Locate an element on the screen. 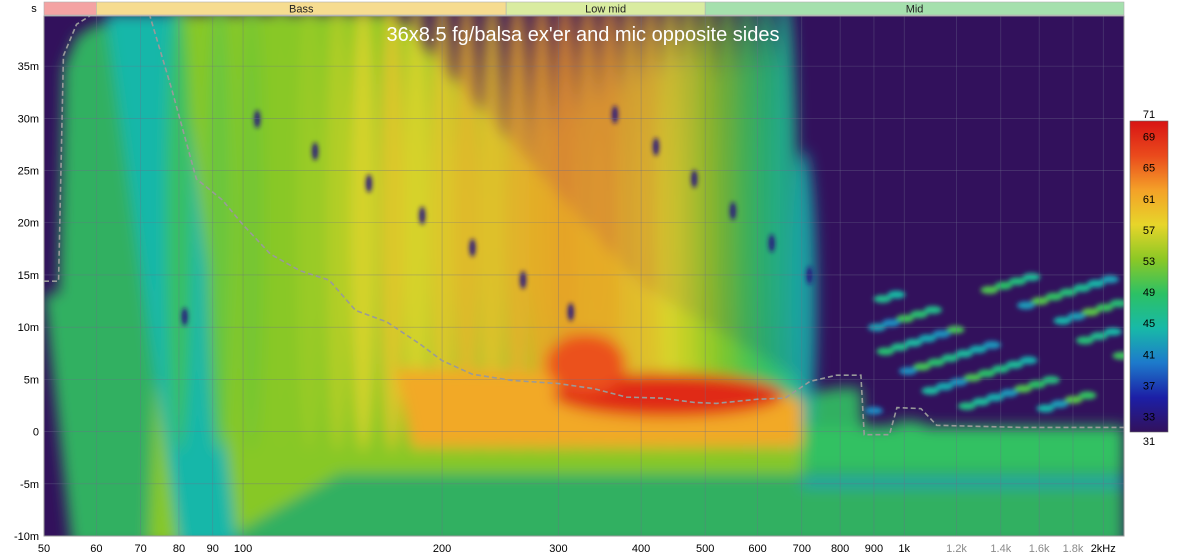 This screenshot has height=560, width=1200. x-tick-label: 1k is located at coordinates (904, 549).